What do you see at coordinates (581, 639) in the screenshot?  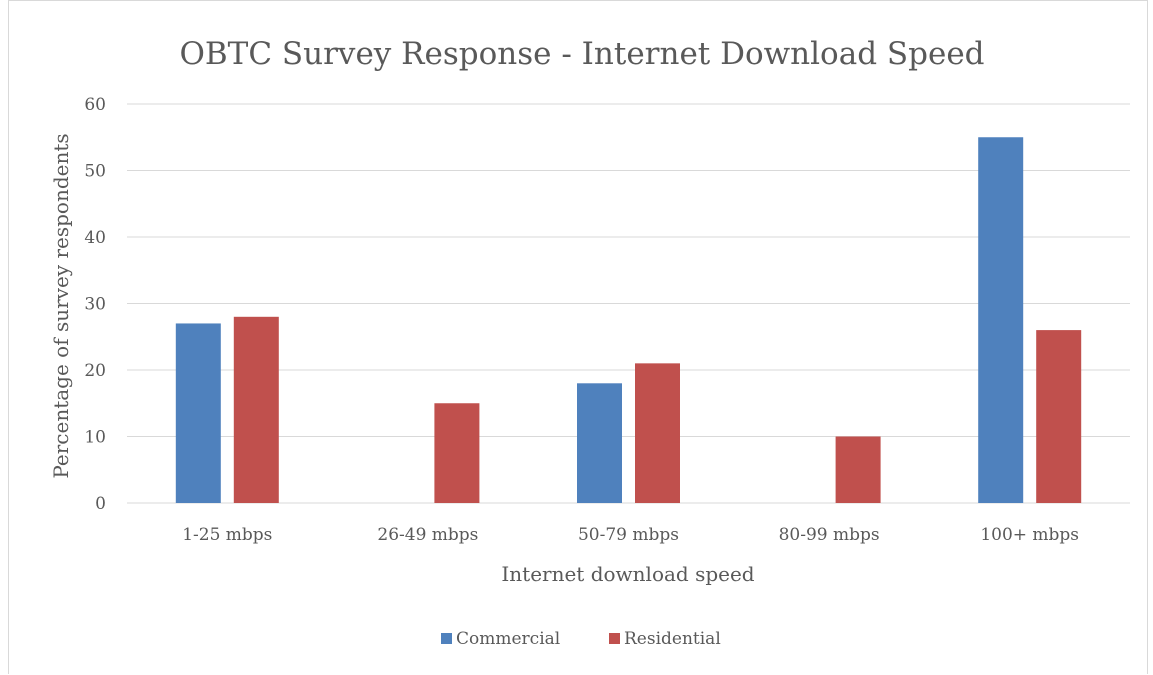 I see `legend: Commercial Residential` at bounding box center [581, 639].